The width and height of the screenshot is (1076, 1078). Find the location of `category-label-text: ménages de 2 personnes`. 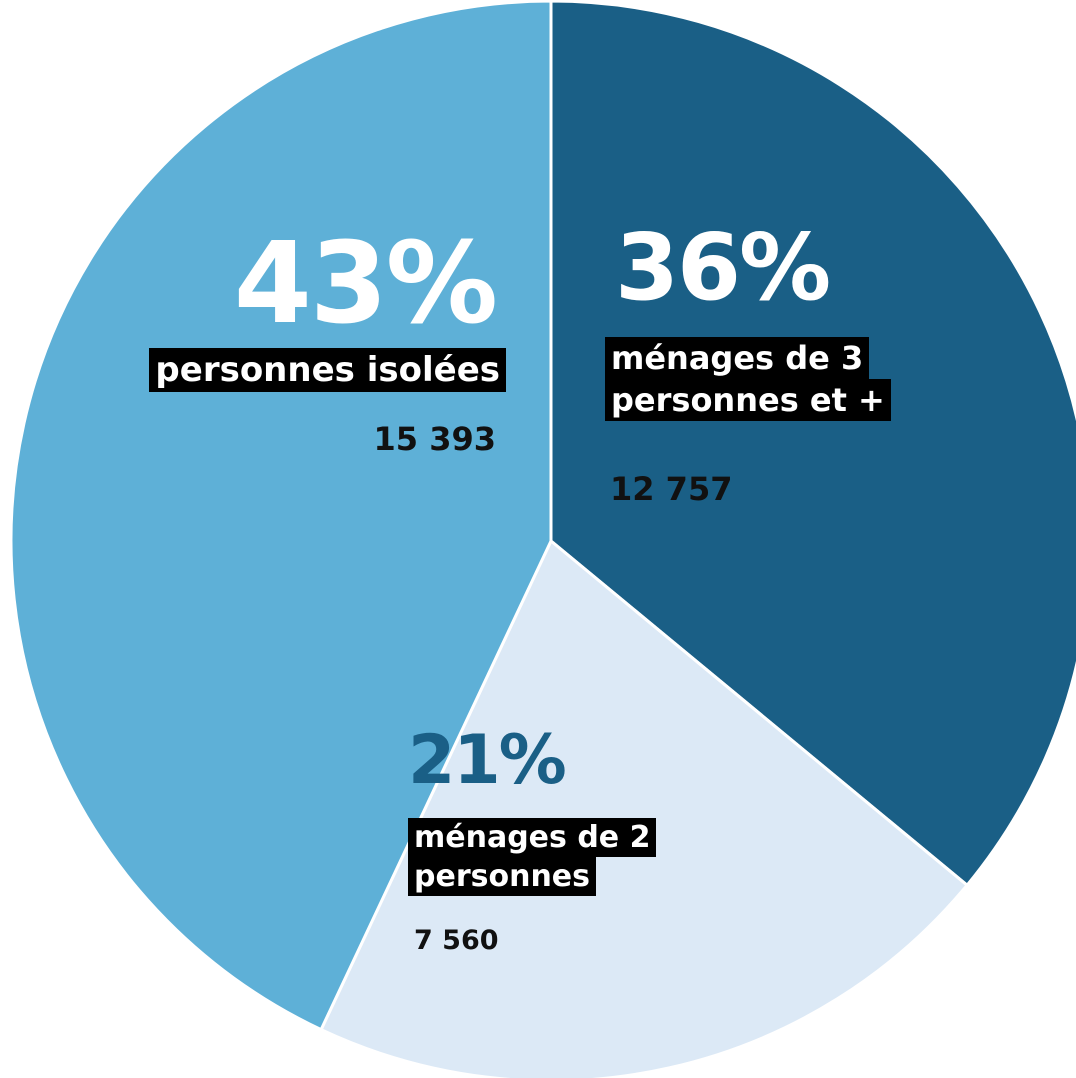

category-label-text: ménages de 2 personnes is located at coordinates (532, 857).